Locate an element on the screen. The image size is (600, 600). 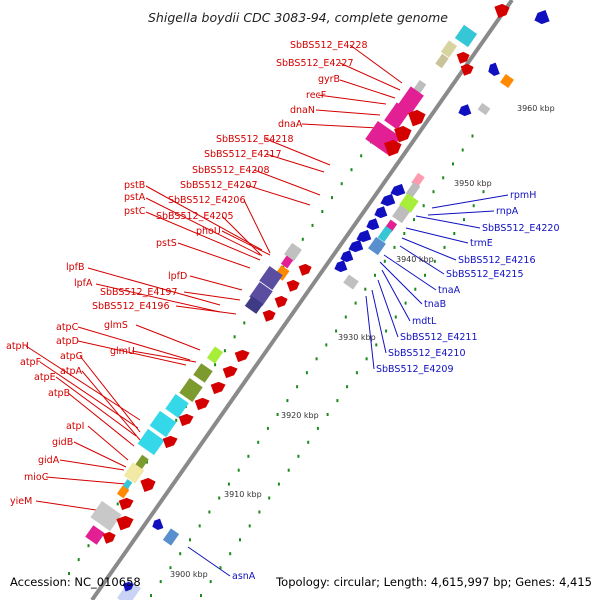
accession-text: Accession: NC_010658 is located at coordinates (75, 582).